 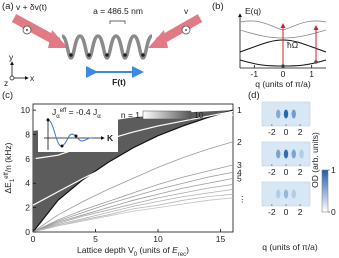 I want to click on panel-label: (c), so click(x=7, y=95).